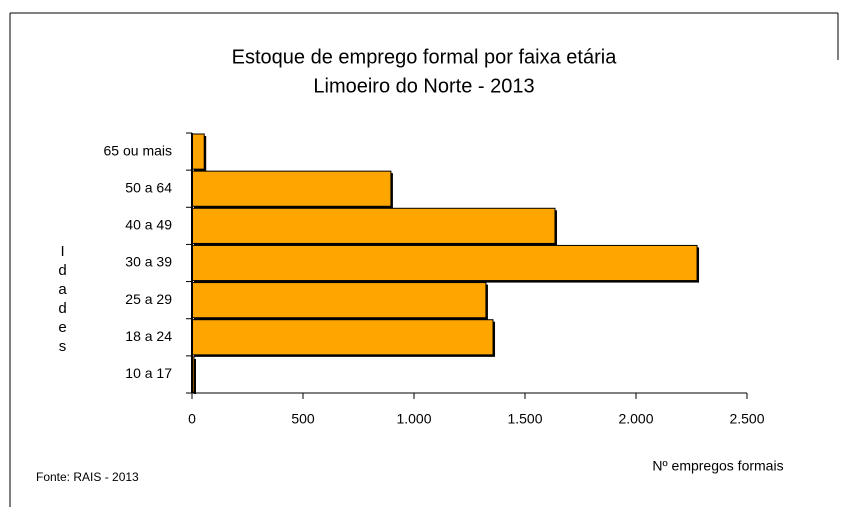 This screenshot has width=849, height=507. What do you see at coordinates (148, 373) in the screenshot?
I see `y-tick-label: 10 a 17` at bounding box center [148, 373].